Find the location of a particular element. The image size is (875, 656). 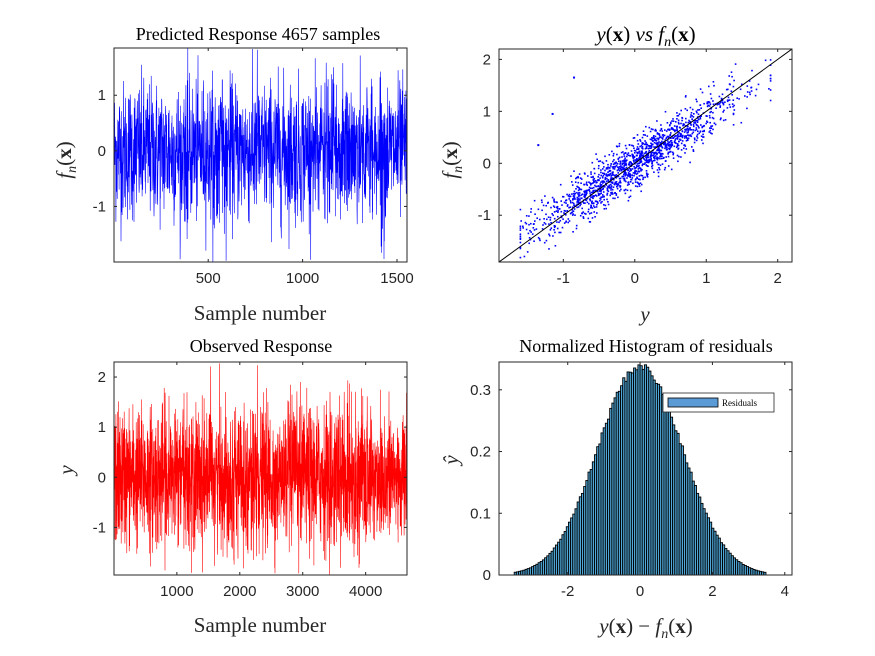

scatter-plot-area is located at coordinates (645, 155).